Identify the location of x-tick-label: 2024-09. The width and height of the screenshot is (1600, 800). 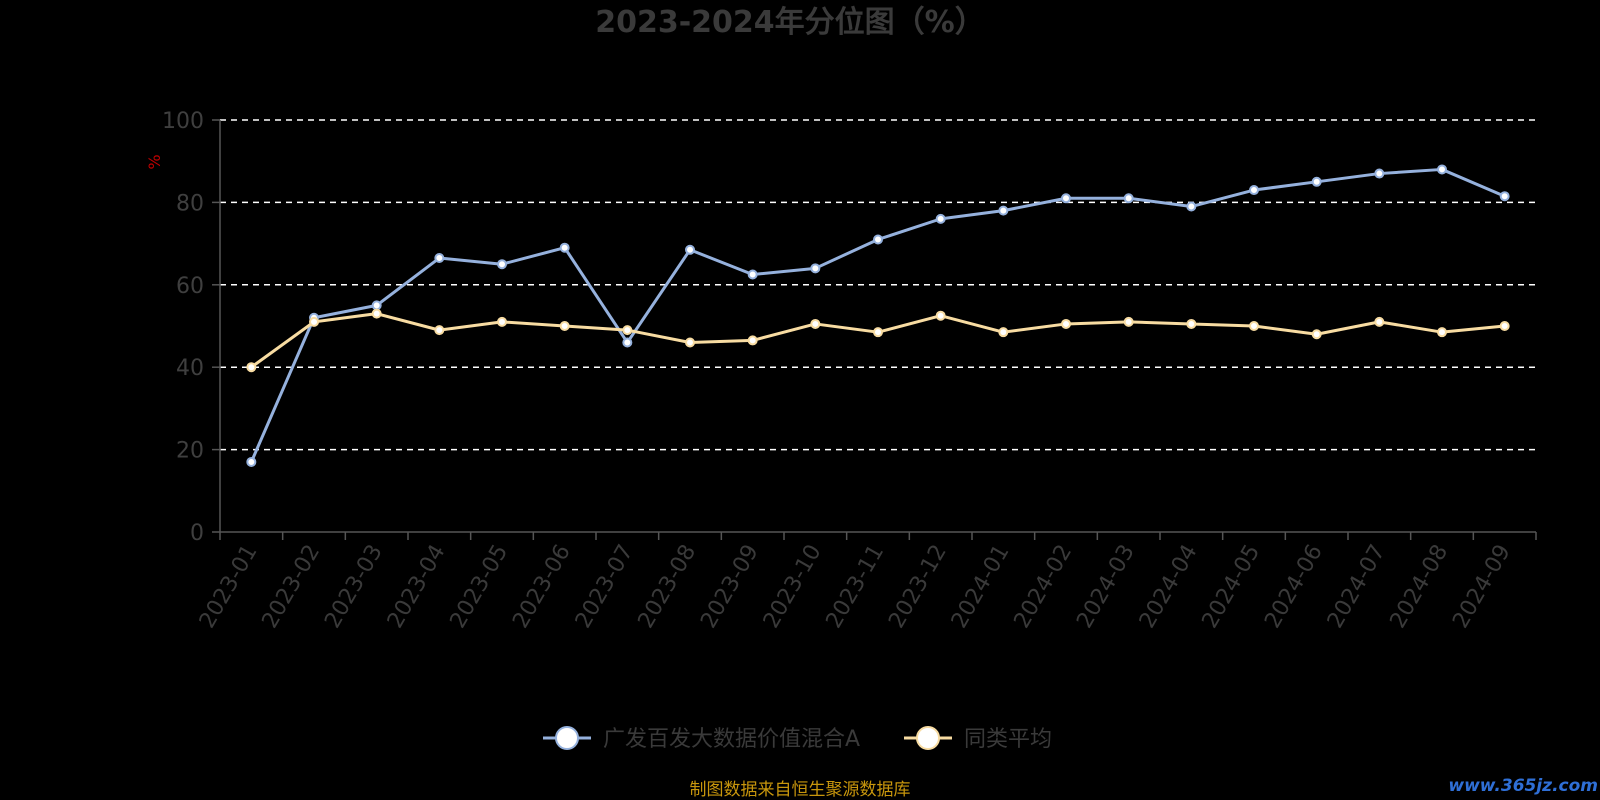
(1482, 587).